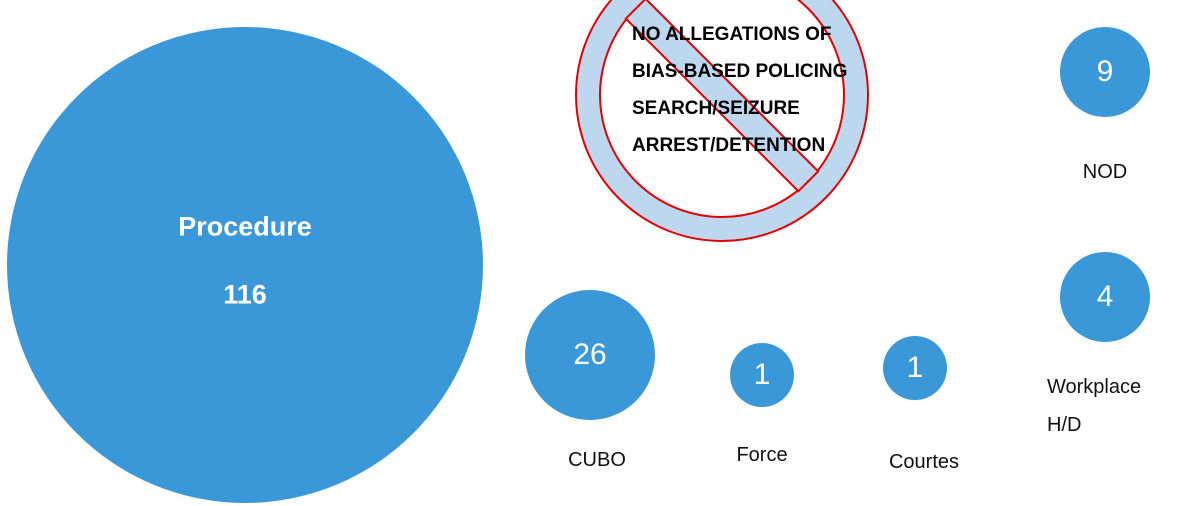  Describe the element at coordinates (1094, 406) in the screenshot. I see `bubble-label: Workplace H/D` at that location.